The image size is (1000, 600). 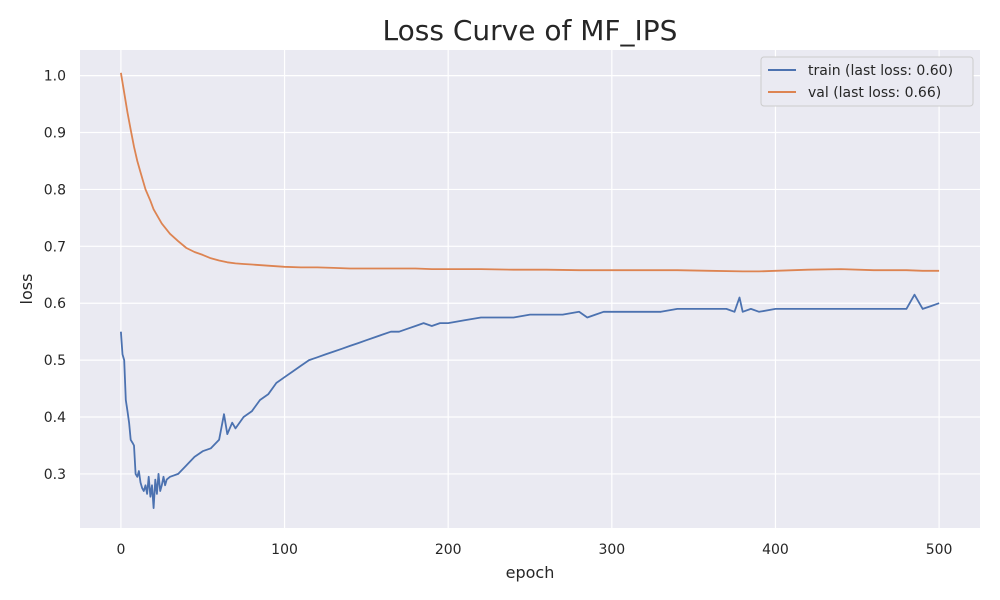 What do you see at coordinates (55, 190) in the screenshot?
I see `y-tick-label: 0.8` at bounding box center [55, 190].